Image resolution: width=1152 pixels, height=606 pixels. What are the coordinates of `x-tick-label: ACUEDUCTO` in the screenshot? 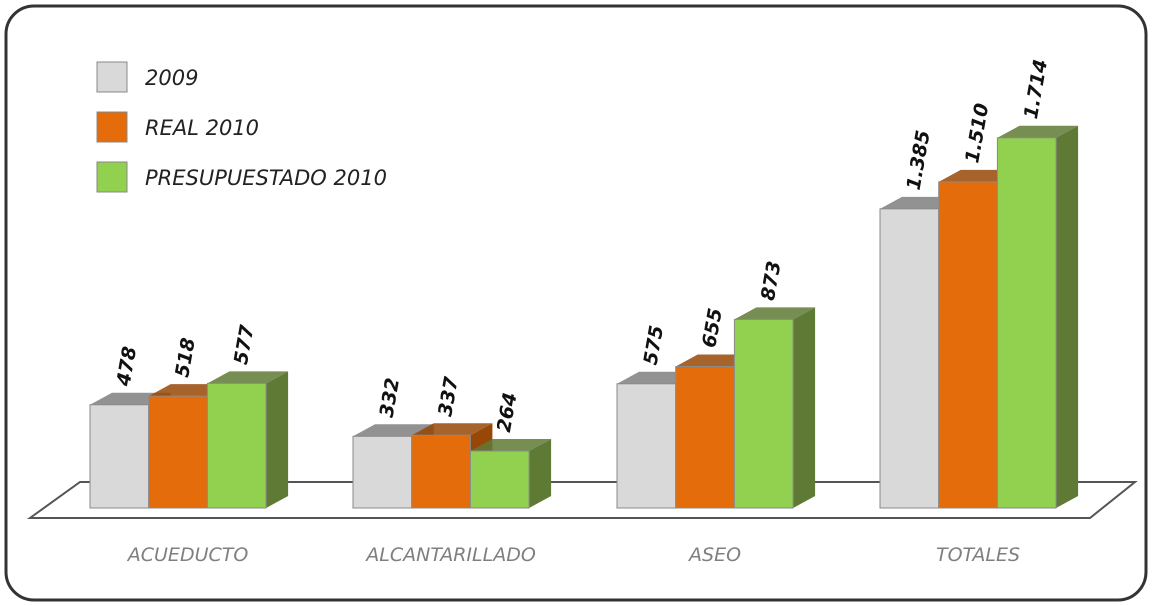 It's located at (187, 555).